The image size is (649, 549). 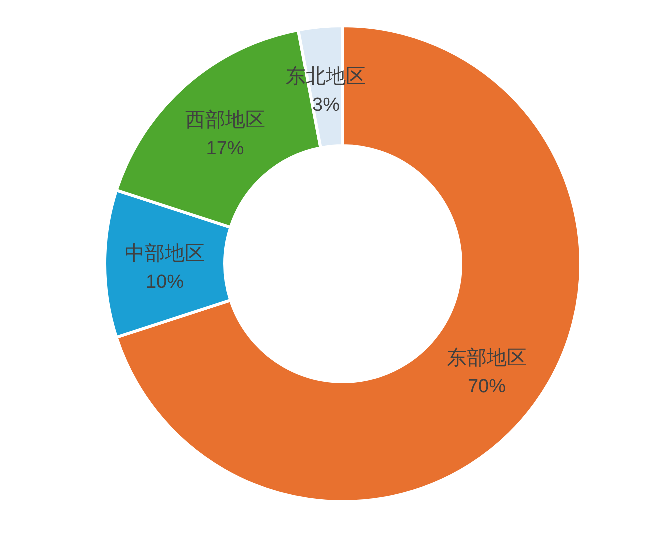 What do you see at coordinates (487, 387) in the screenshot?
I see `data-label: 70%` at bounding box center [487, 387].